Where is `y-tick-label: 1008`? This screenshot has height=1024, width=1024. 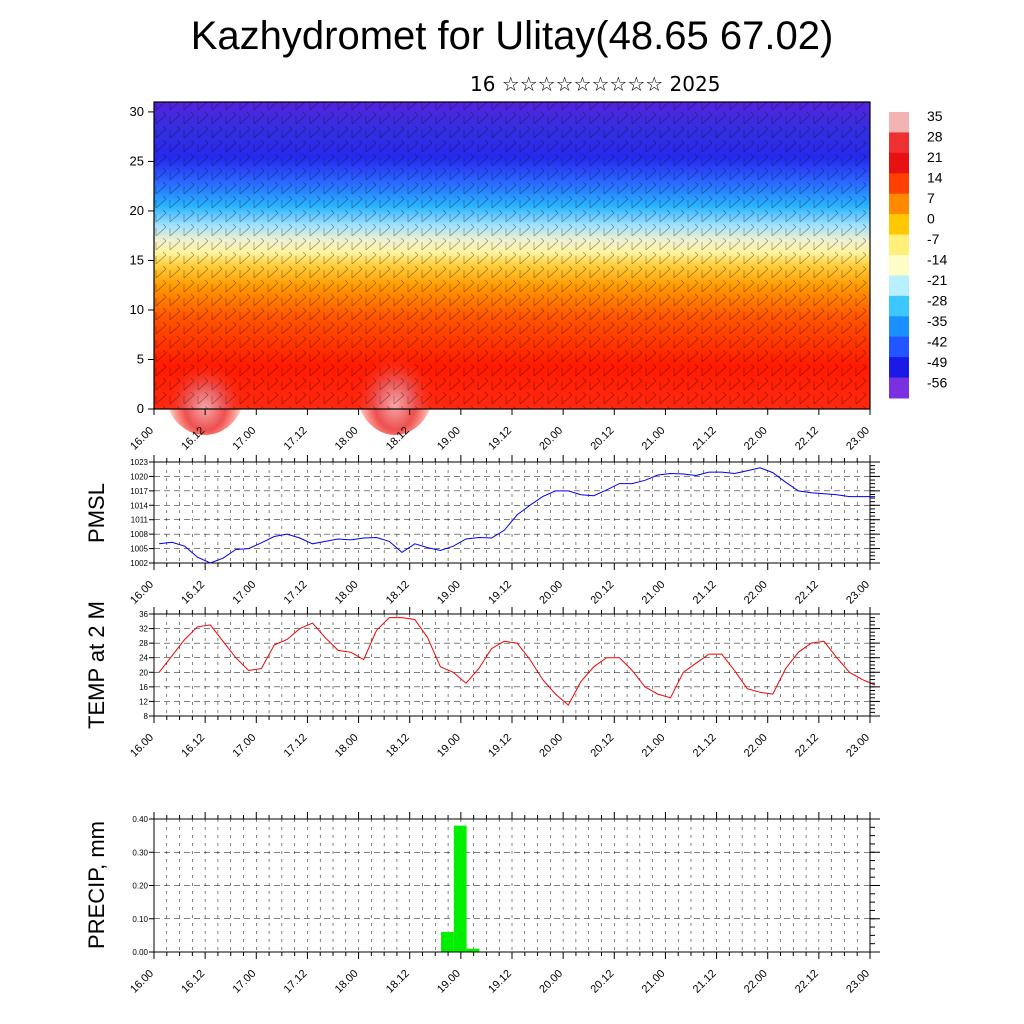
y-tick-label: 1008 is located at coordinates (139, 534).